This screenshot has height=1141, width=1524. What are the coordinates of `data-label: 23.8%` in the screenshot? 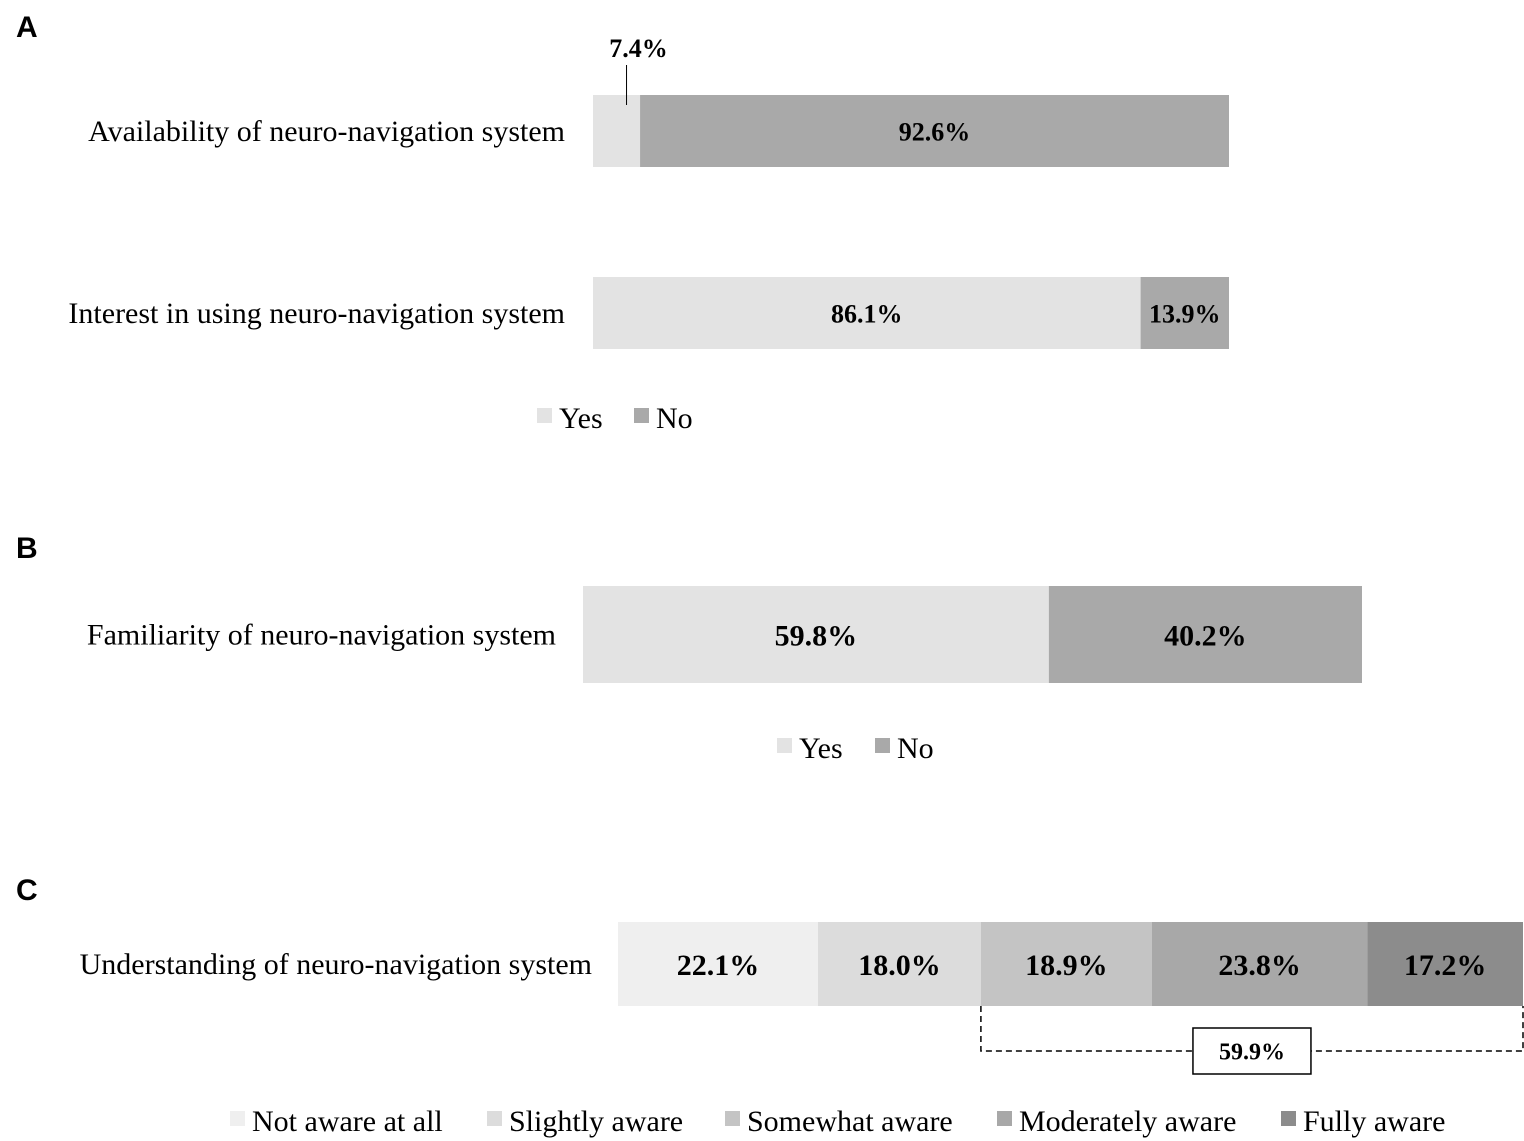 It's located at (1259, 965).